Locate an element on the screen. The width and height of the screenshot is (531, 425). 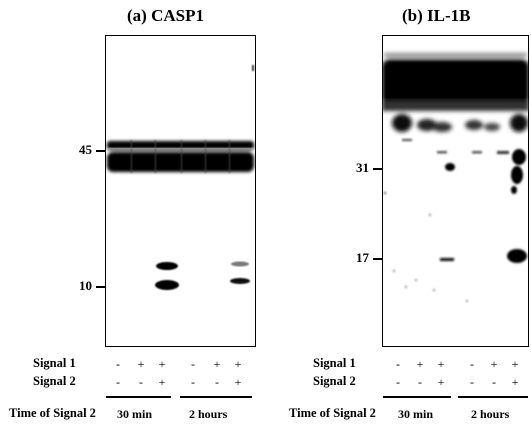
casp1-time-30min: 30 min is located at coordinates (135, 414).